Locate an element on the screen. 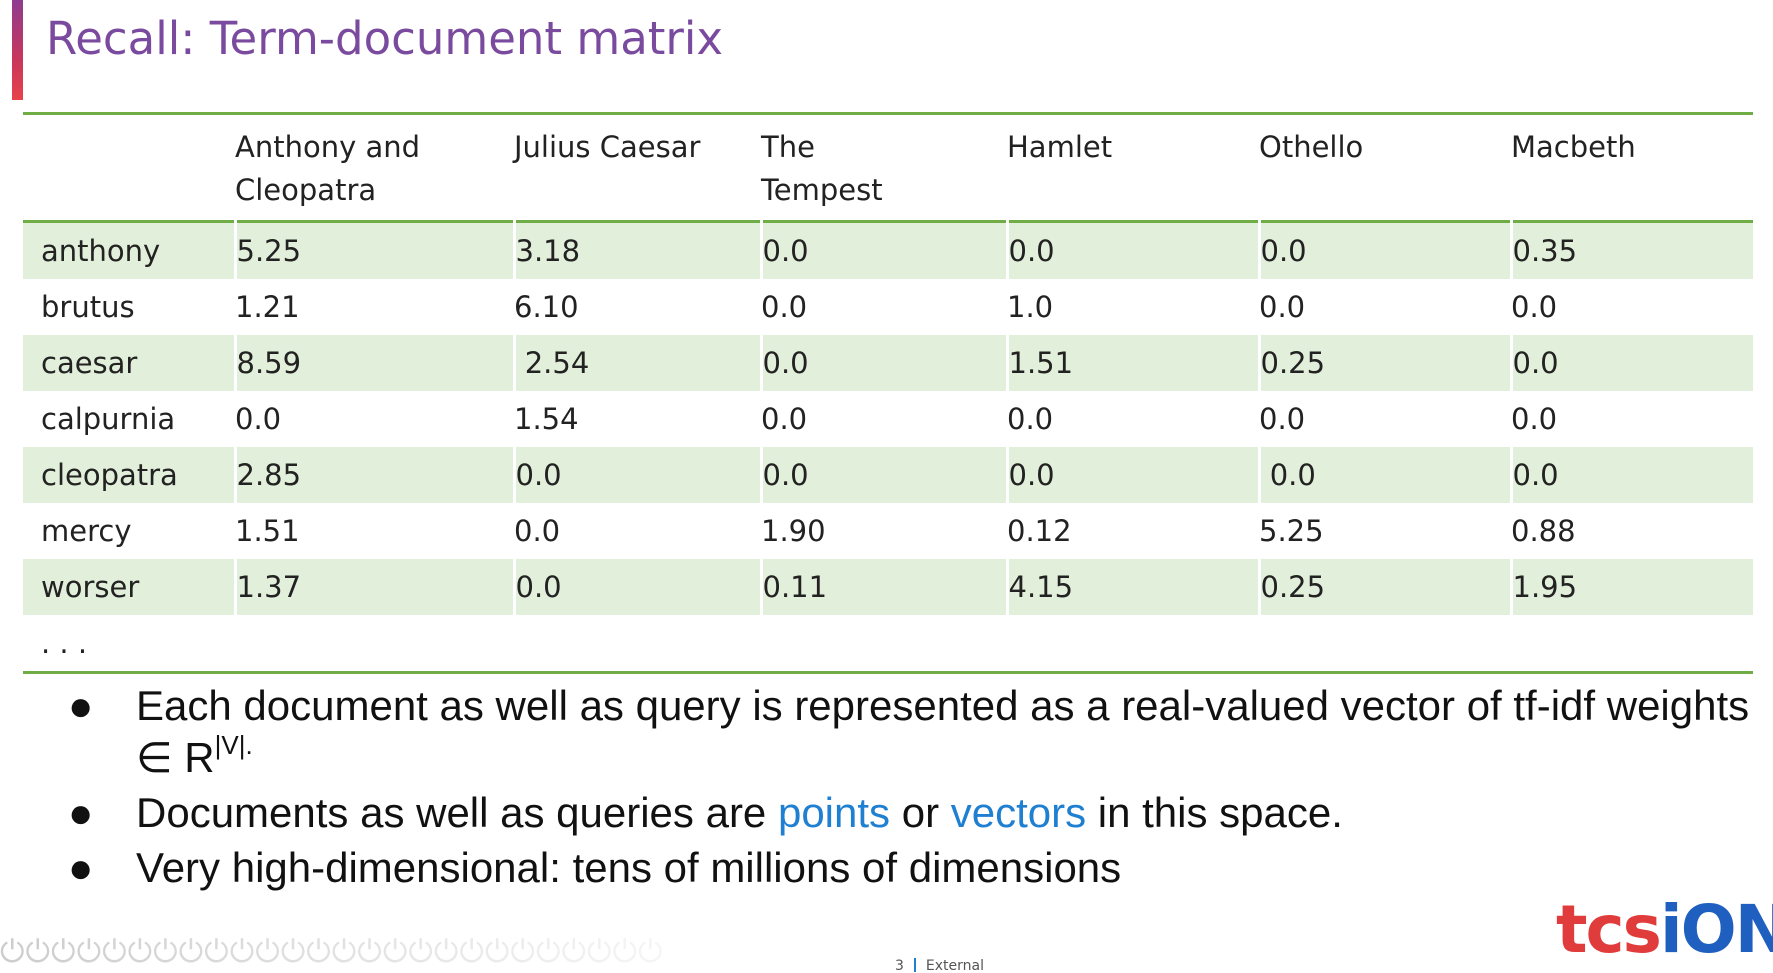 The image size is (1773, 973). column-header: Othello is located at coordinates (1311, 147).